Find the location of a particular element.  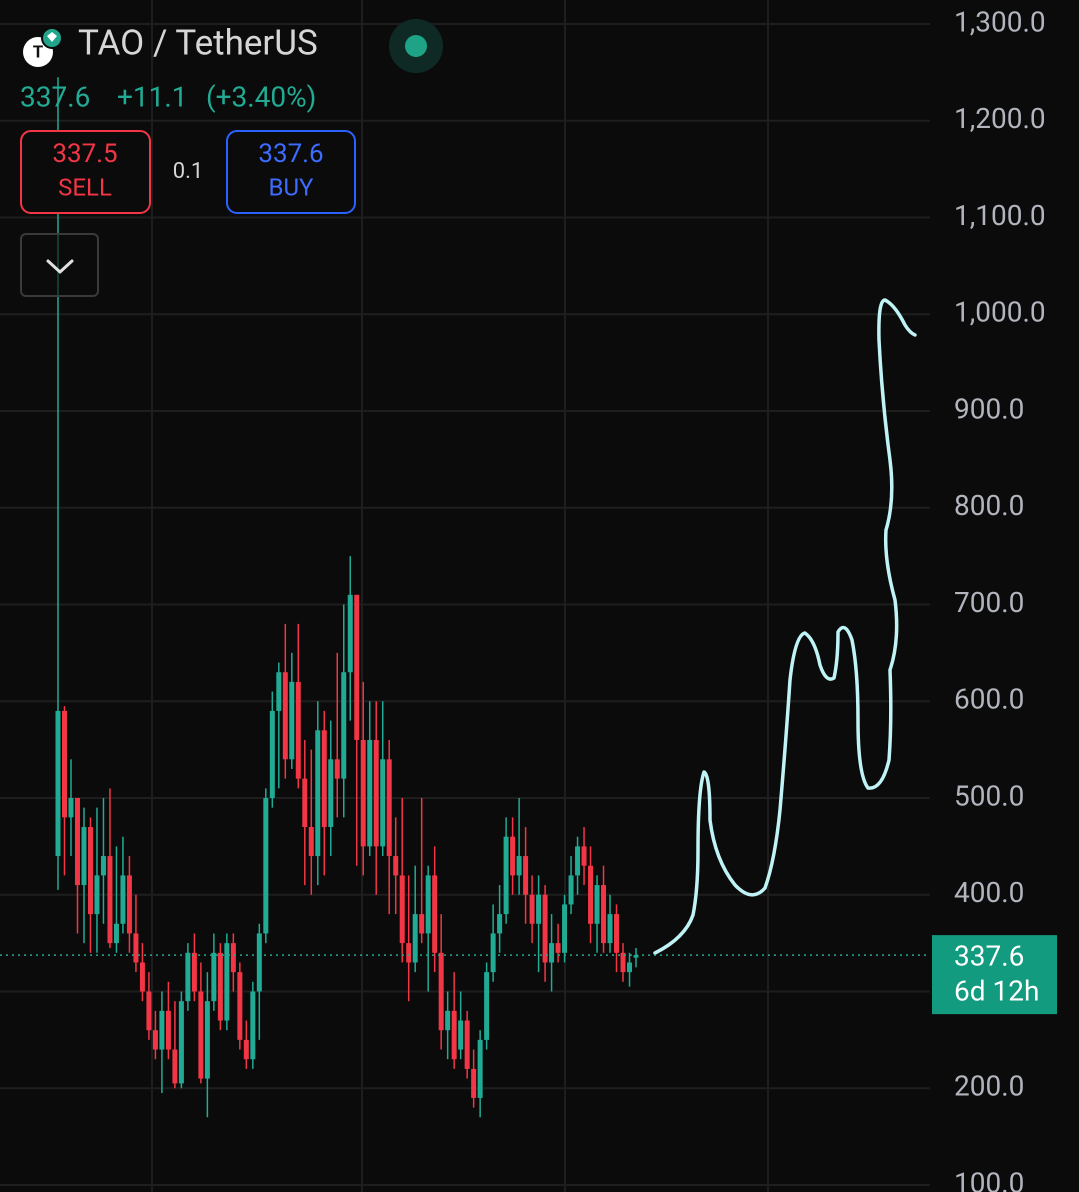

sell-label: SELL is located at coordinates (85, 187).